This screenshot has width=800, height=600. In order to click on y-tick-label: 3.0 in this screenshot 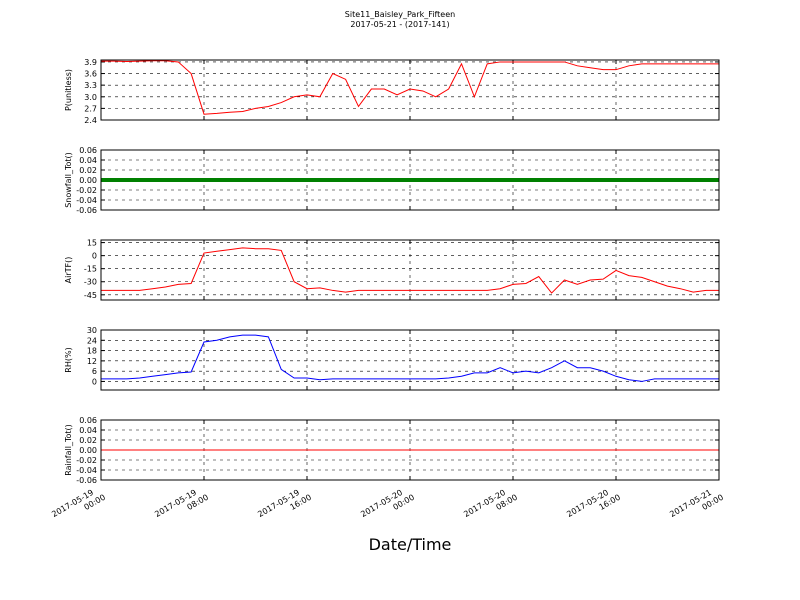, I will do `click(90, 97)`.